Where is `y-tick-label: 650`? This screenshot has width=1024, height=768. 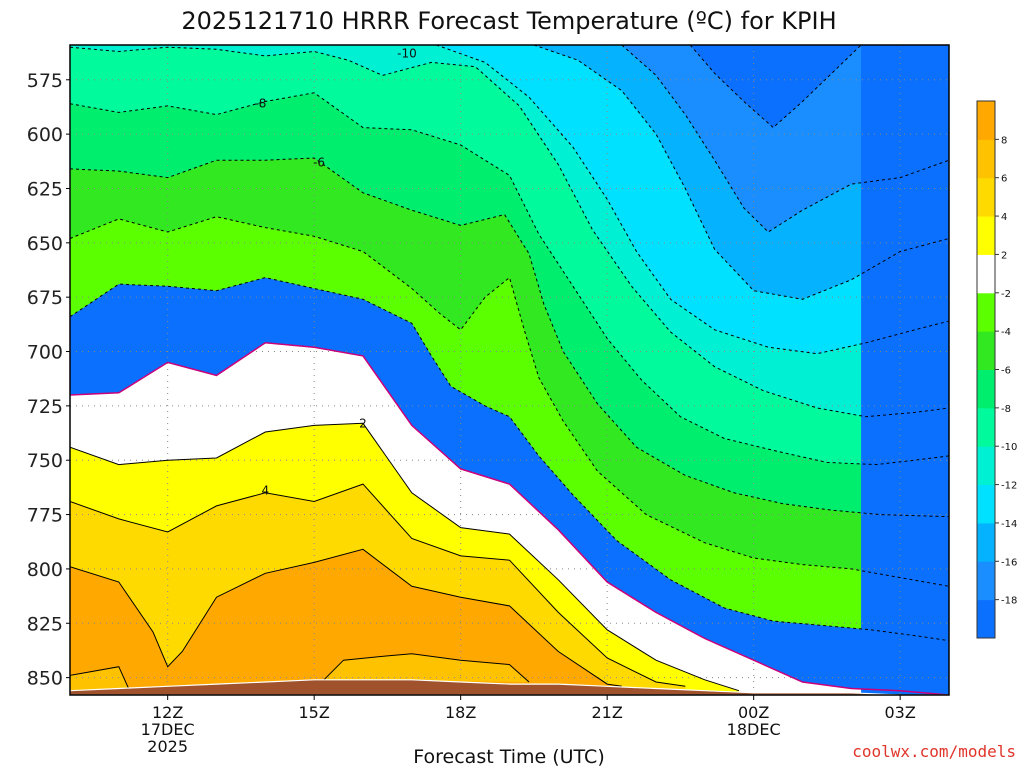 y-tick-label: 650 is located at coordinates (45, 244).